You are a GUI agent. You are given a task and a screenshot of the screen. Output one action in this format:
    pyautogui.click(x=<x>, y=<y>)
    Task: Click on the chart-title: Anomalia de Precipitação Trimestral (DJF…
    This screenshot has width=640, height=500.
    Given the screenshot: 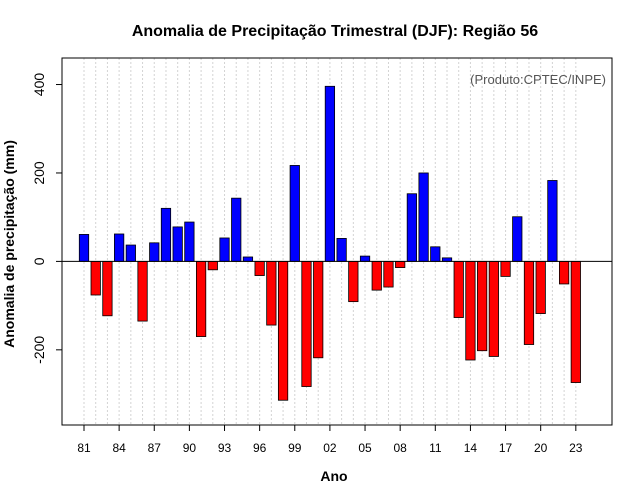 What is the action you would take?
    pyautogui.click(x=335, y=31)
    